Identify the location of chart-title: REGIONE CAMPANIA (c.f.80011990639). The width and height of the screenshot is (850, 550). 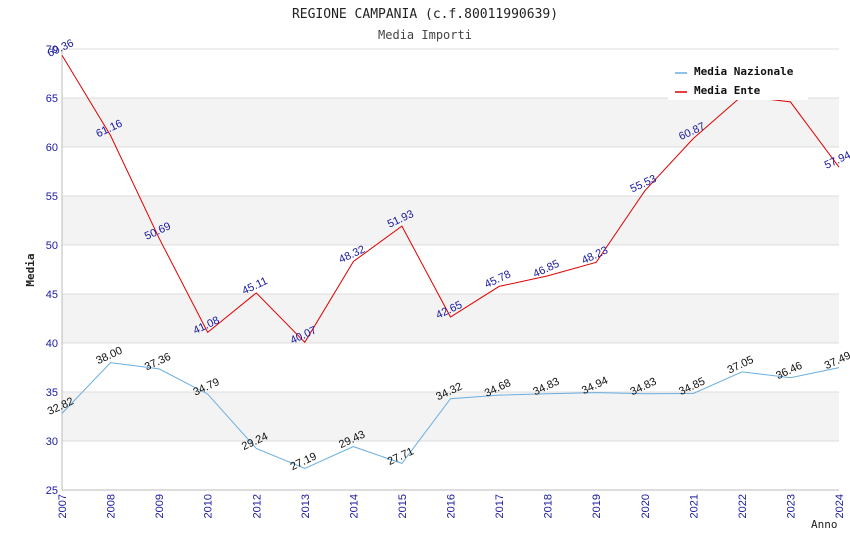
(425, 14).